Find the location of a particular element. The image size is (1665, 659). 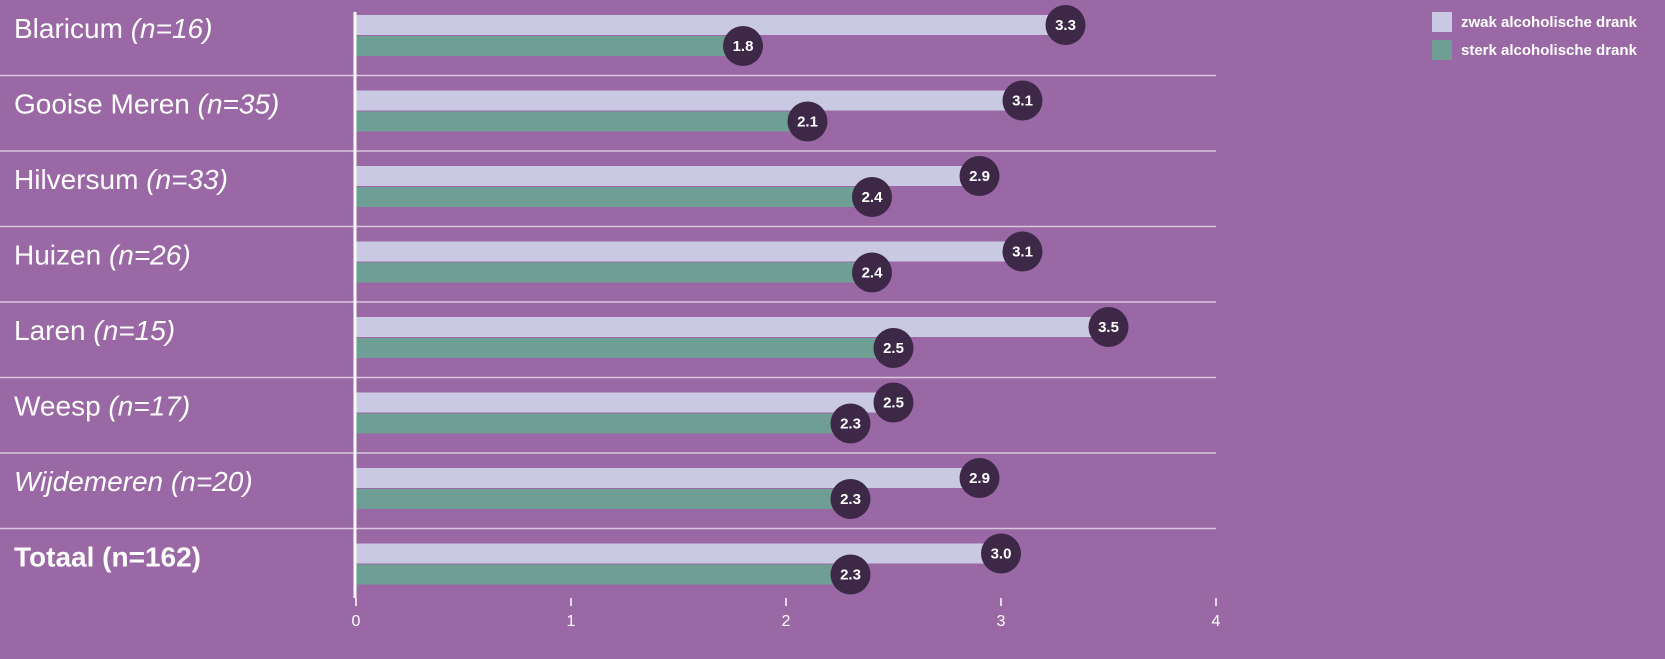

value-label: 3.3 is located at coordinates (1065, 25).